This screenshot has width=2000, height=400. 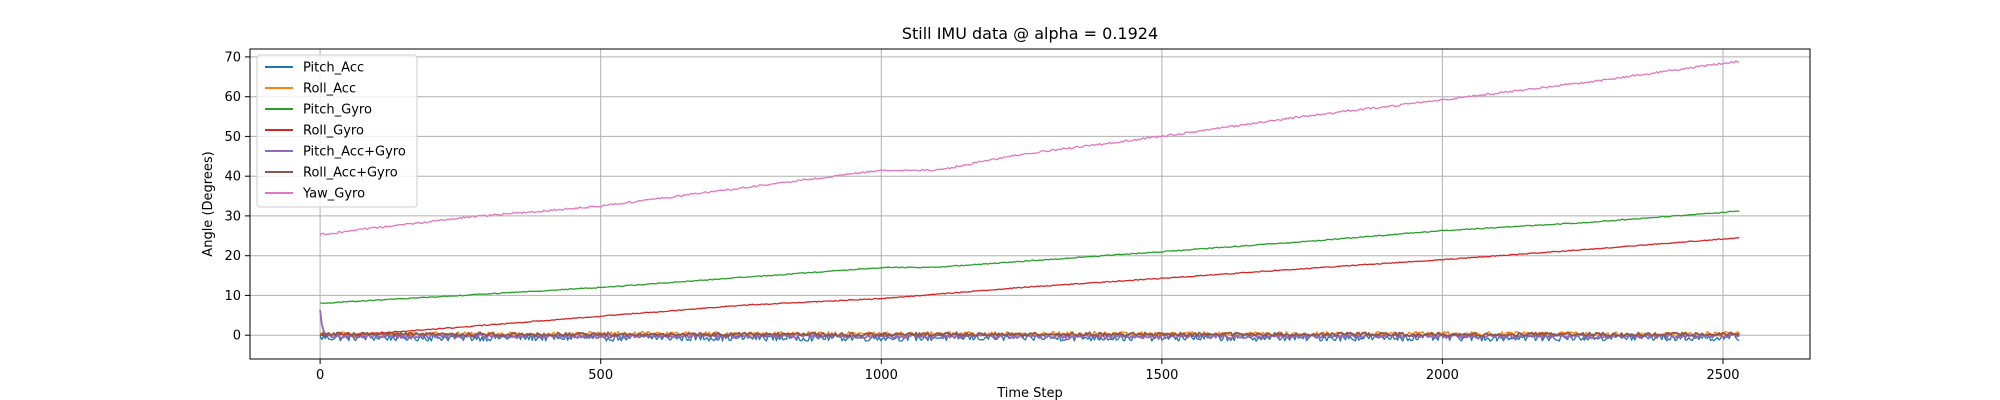 I want to click on y-tick-label: 60, so click(x=232, y=97).